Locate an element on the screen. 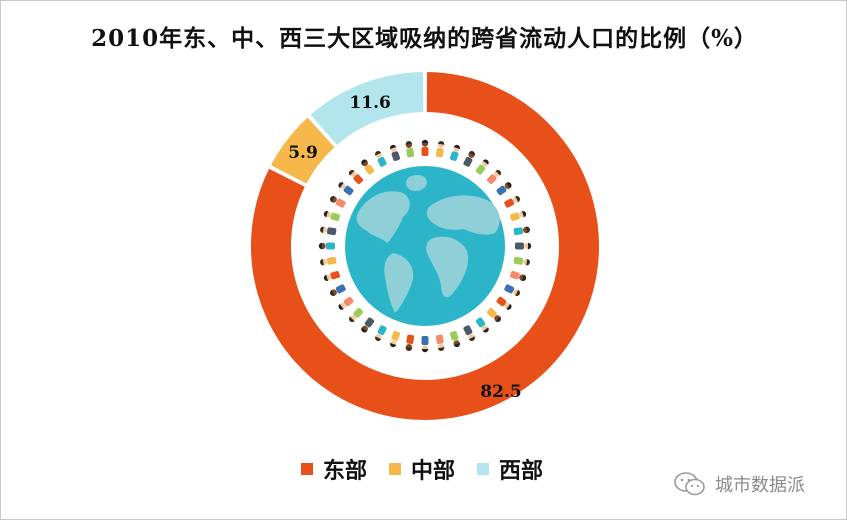  watermark-text: 城市数据派 is located at coordinates (760, 485).